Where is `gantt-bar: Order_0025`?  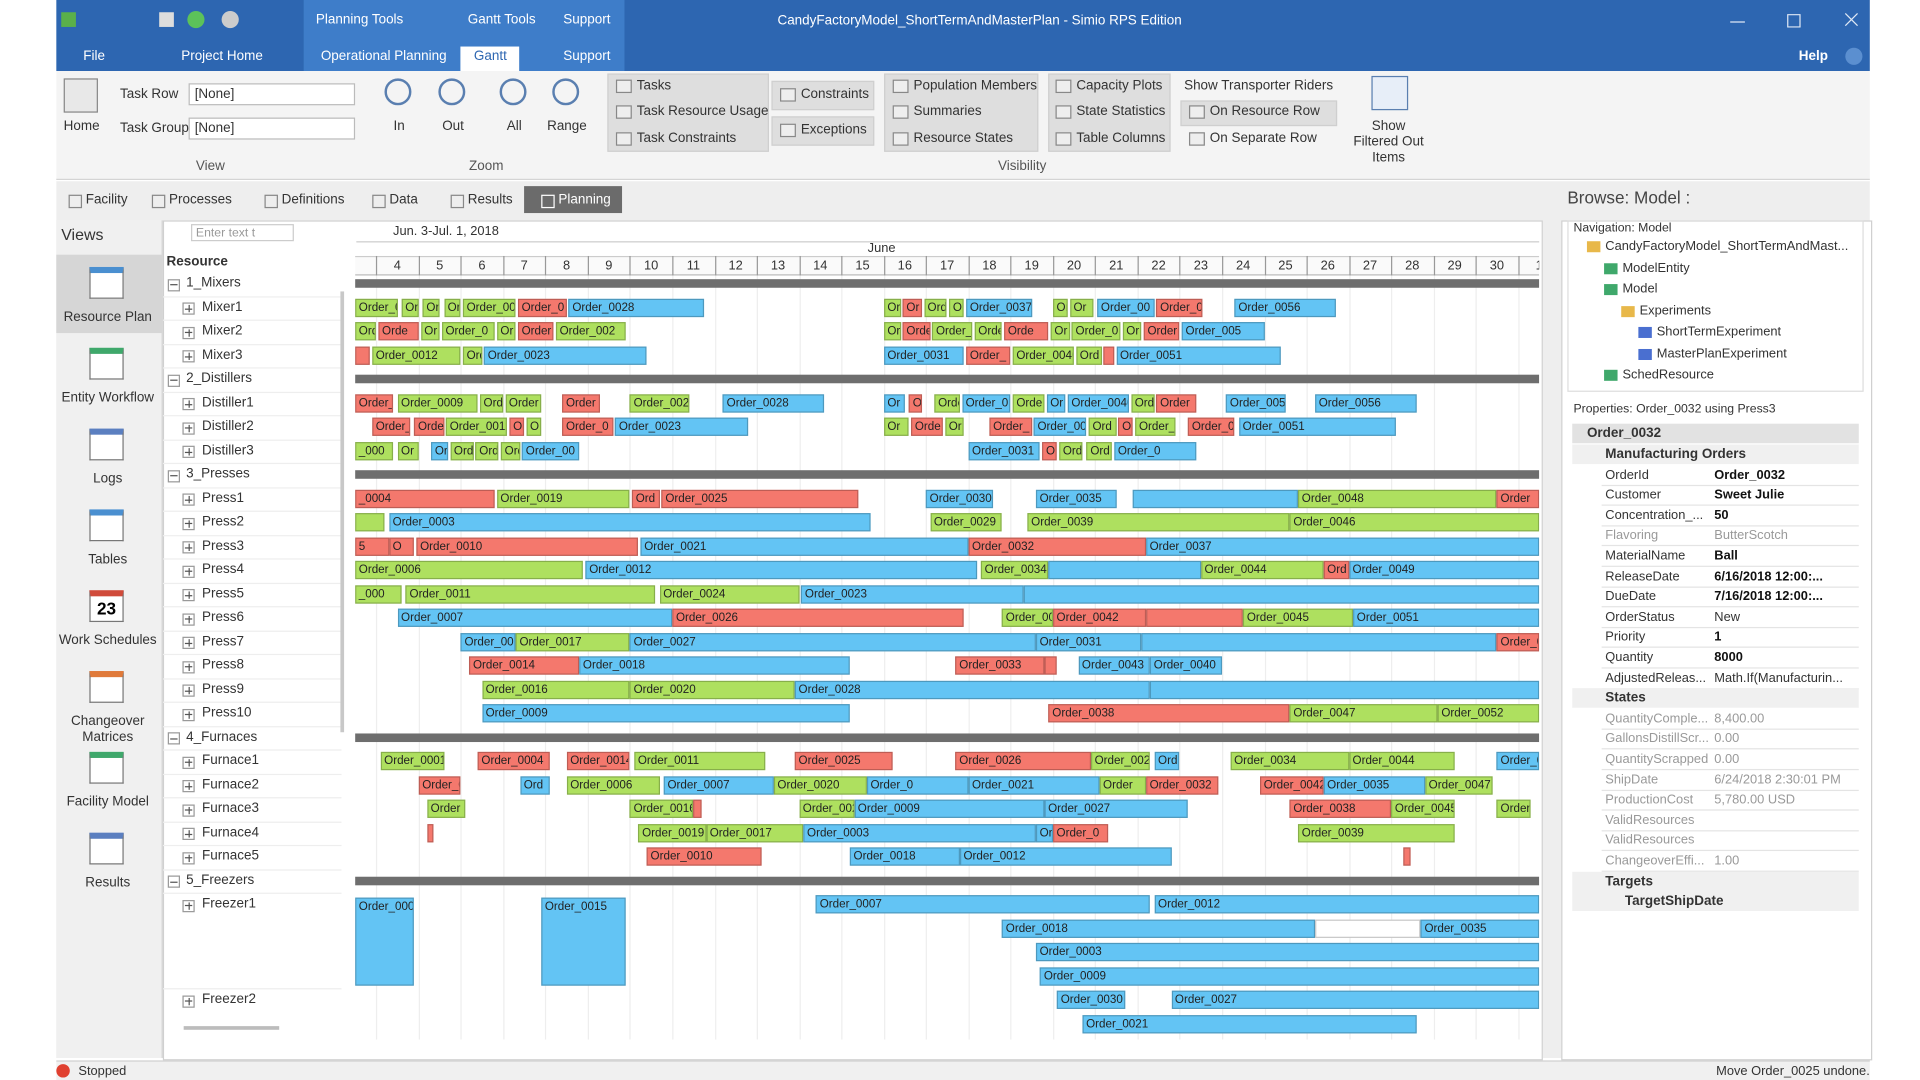
gantt-bar: Order_0025 is located at coordinates (760, 498).